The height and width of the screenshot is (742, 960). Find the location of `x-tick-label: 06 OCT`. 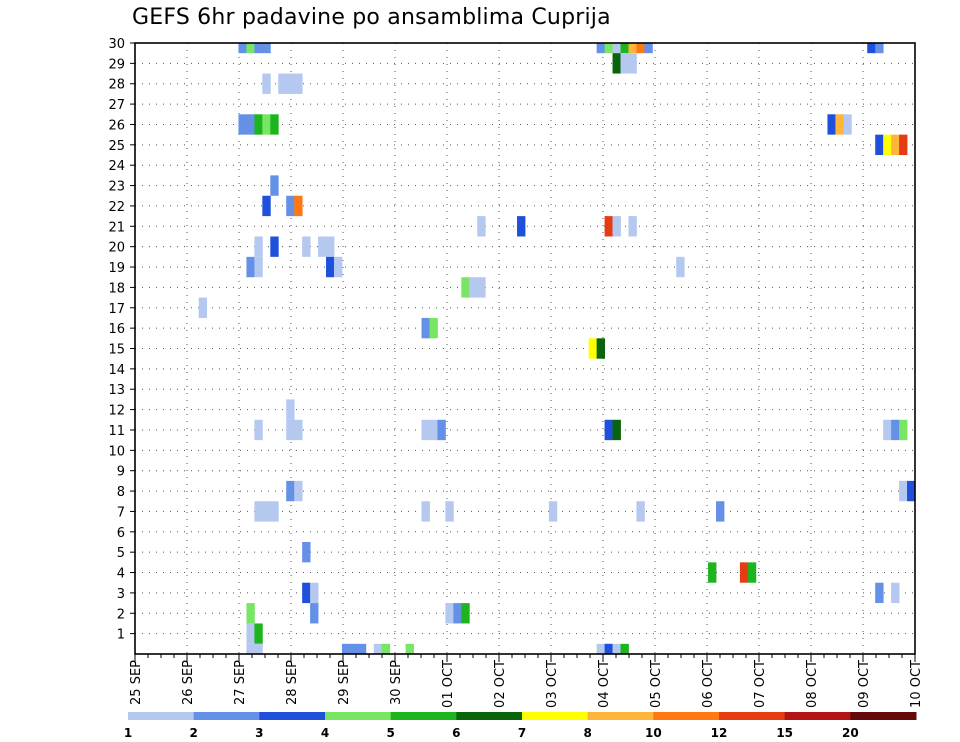

x-tick-label: 06 OCT is located at coordinates (708, 684).